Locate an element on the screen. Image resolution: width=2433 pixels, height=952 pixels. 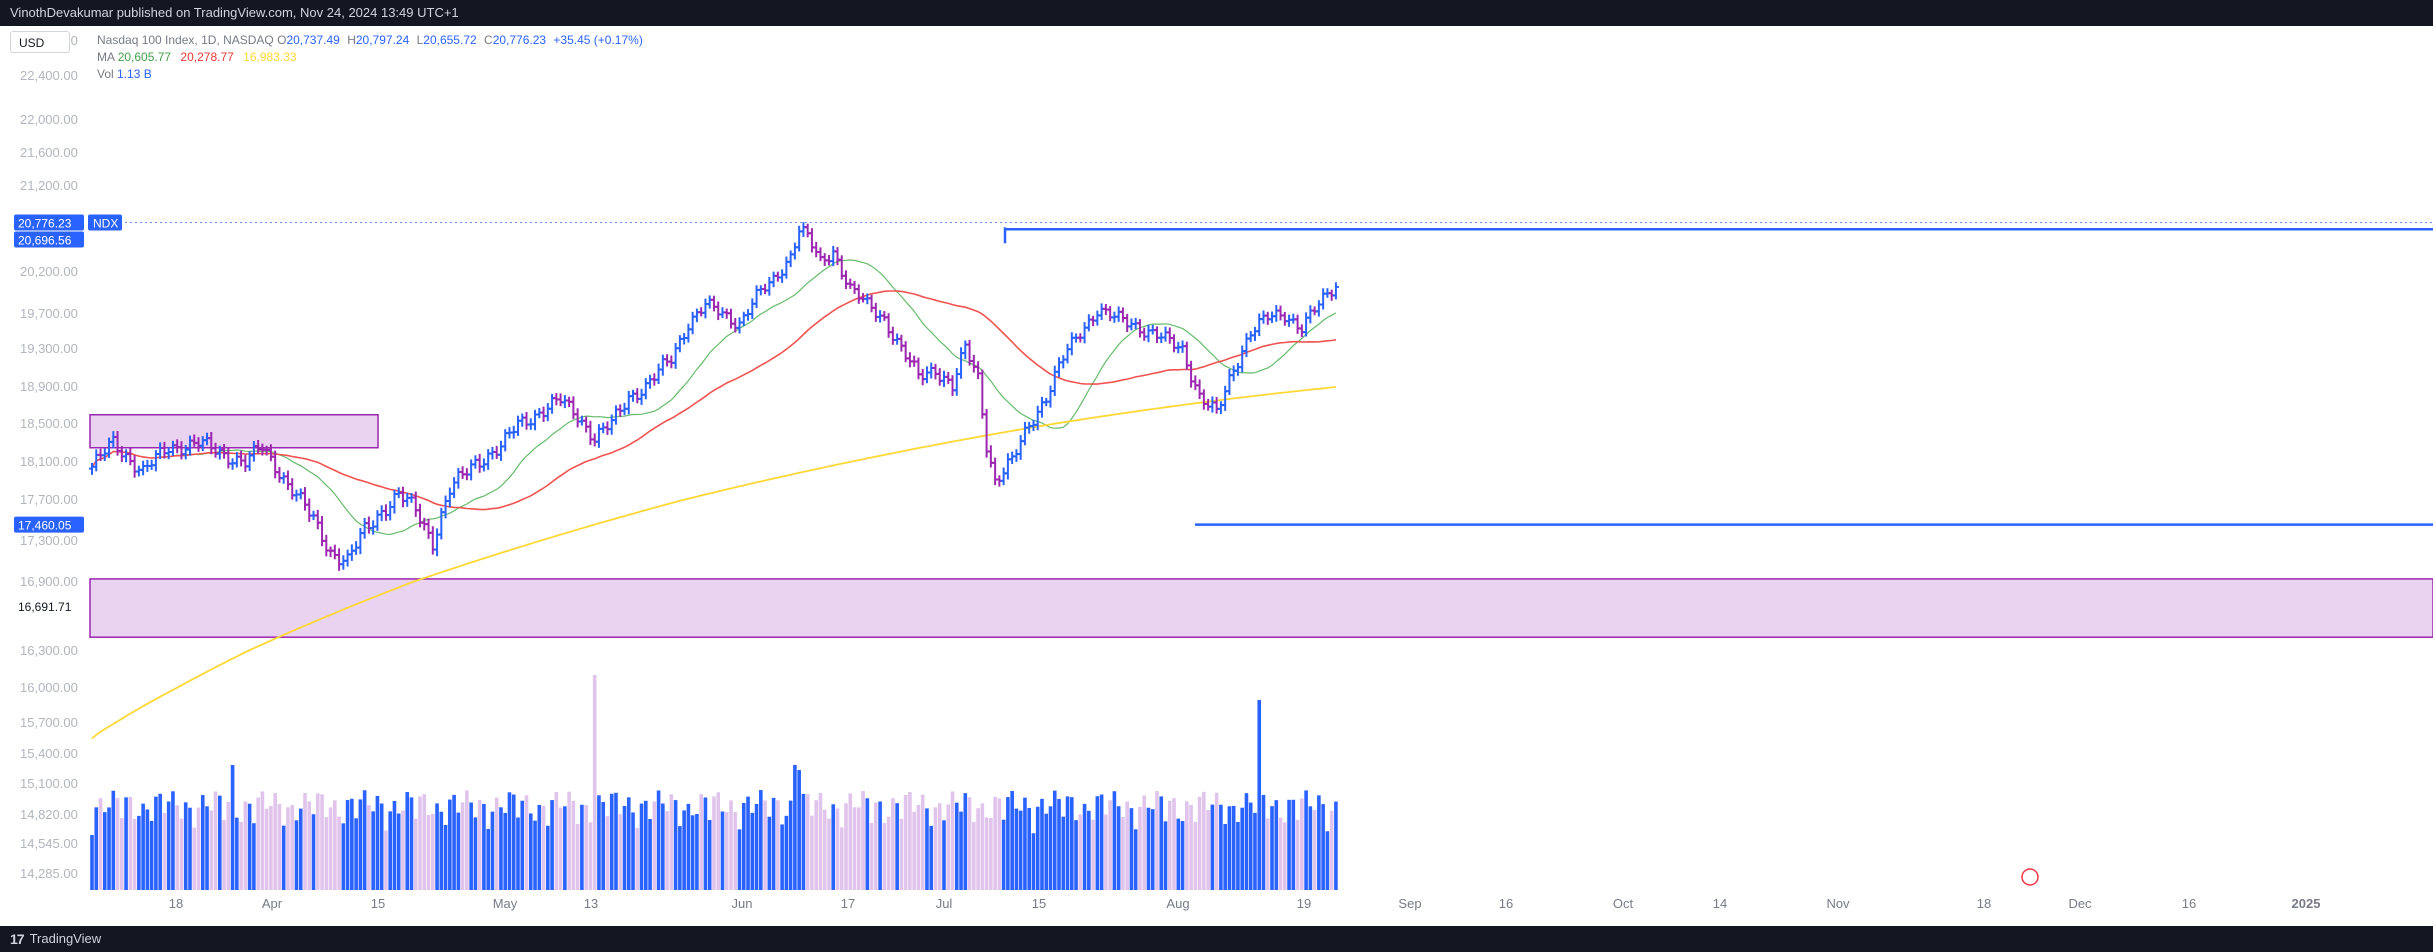
legend-vol-label: Vol is located at coordinates (105, 74).